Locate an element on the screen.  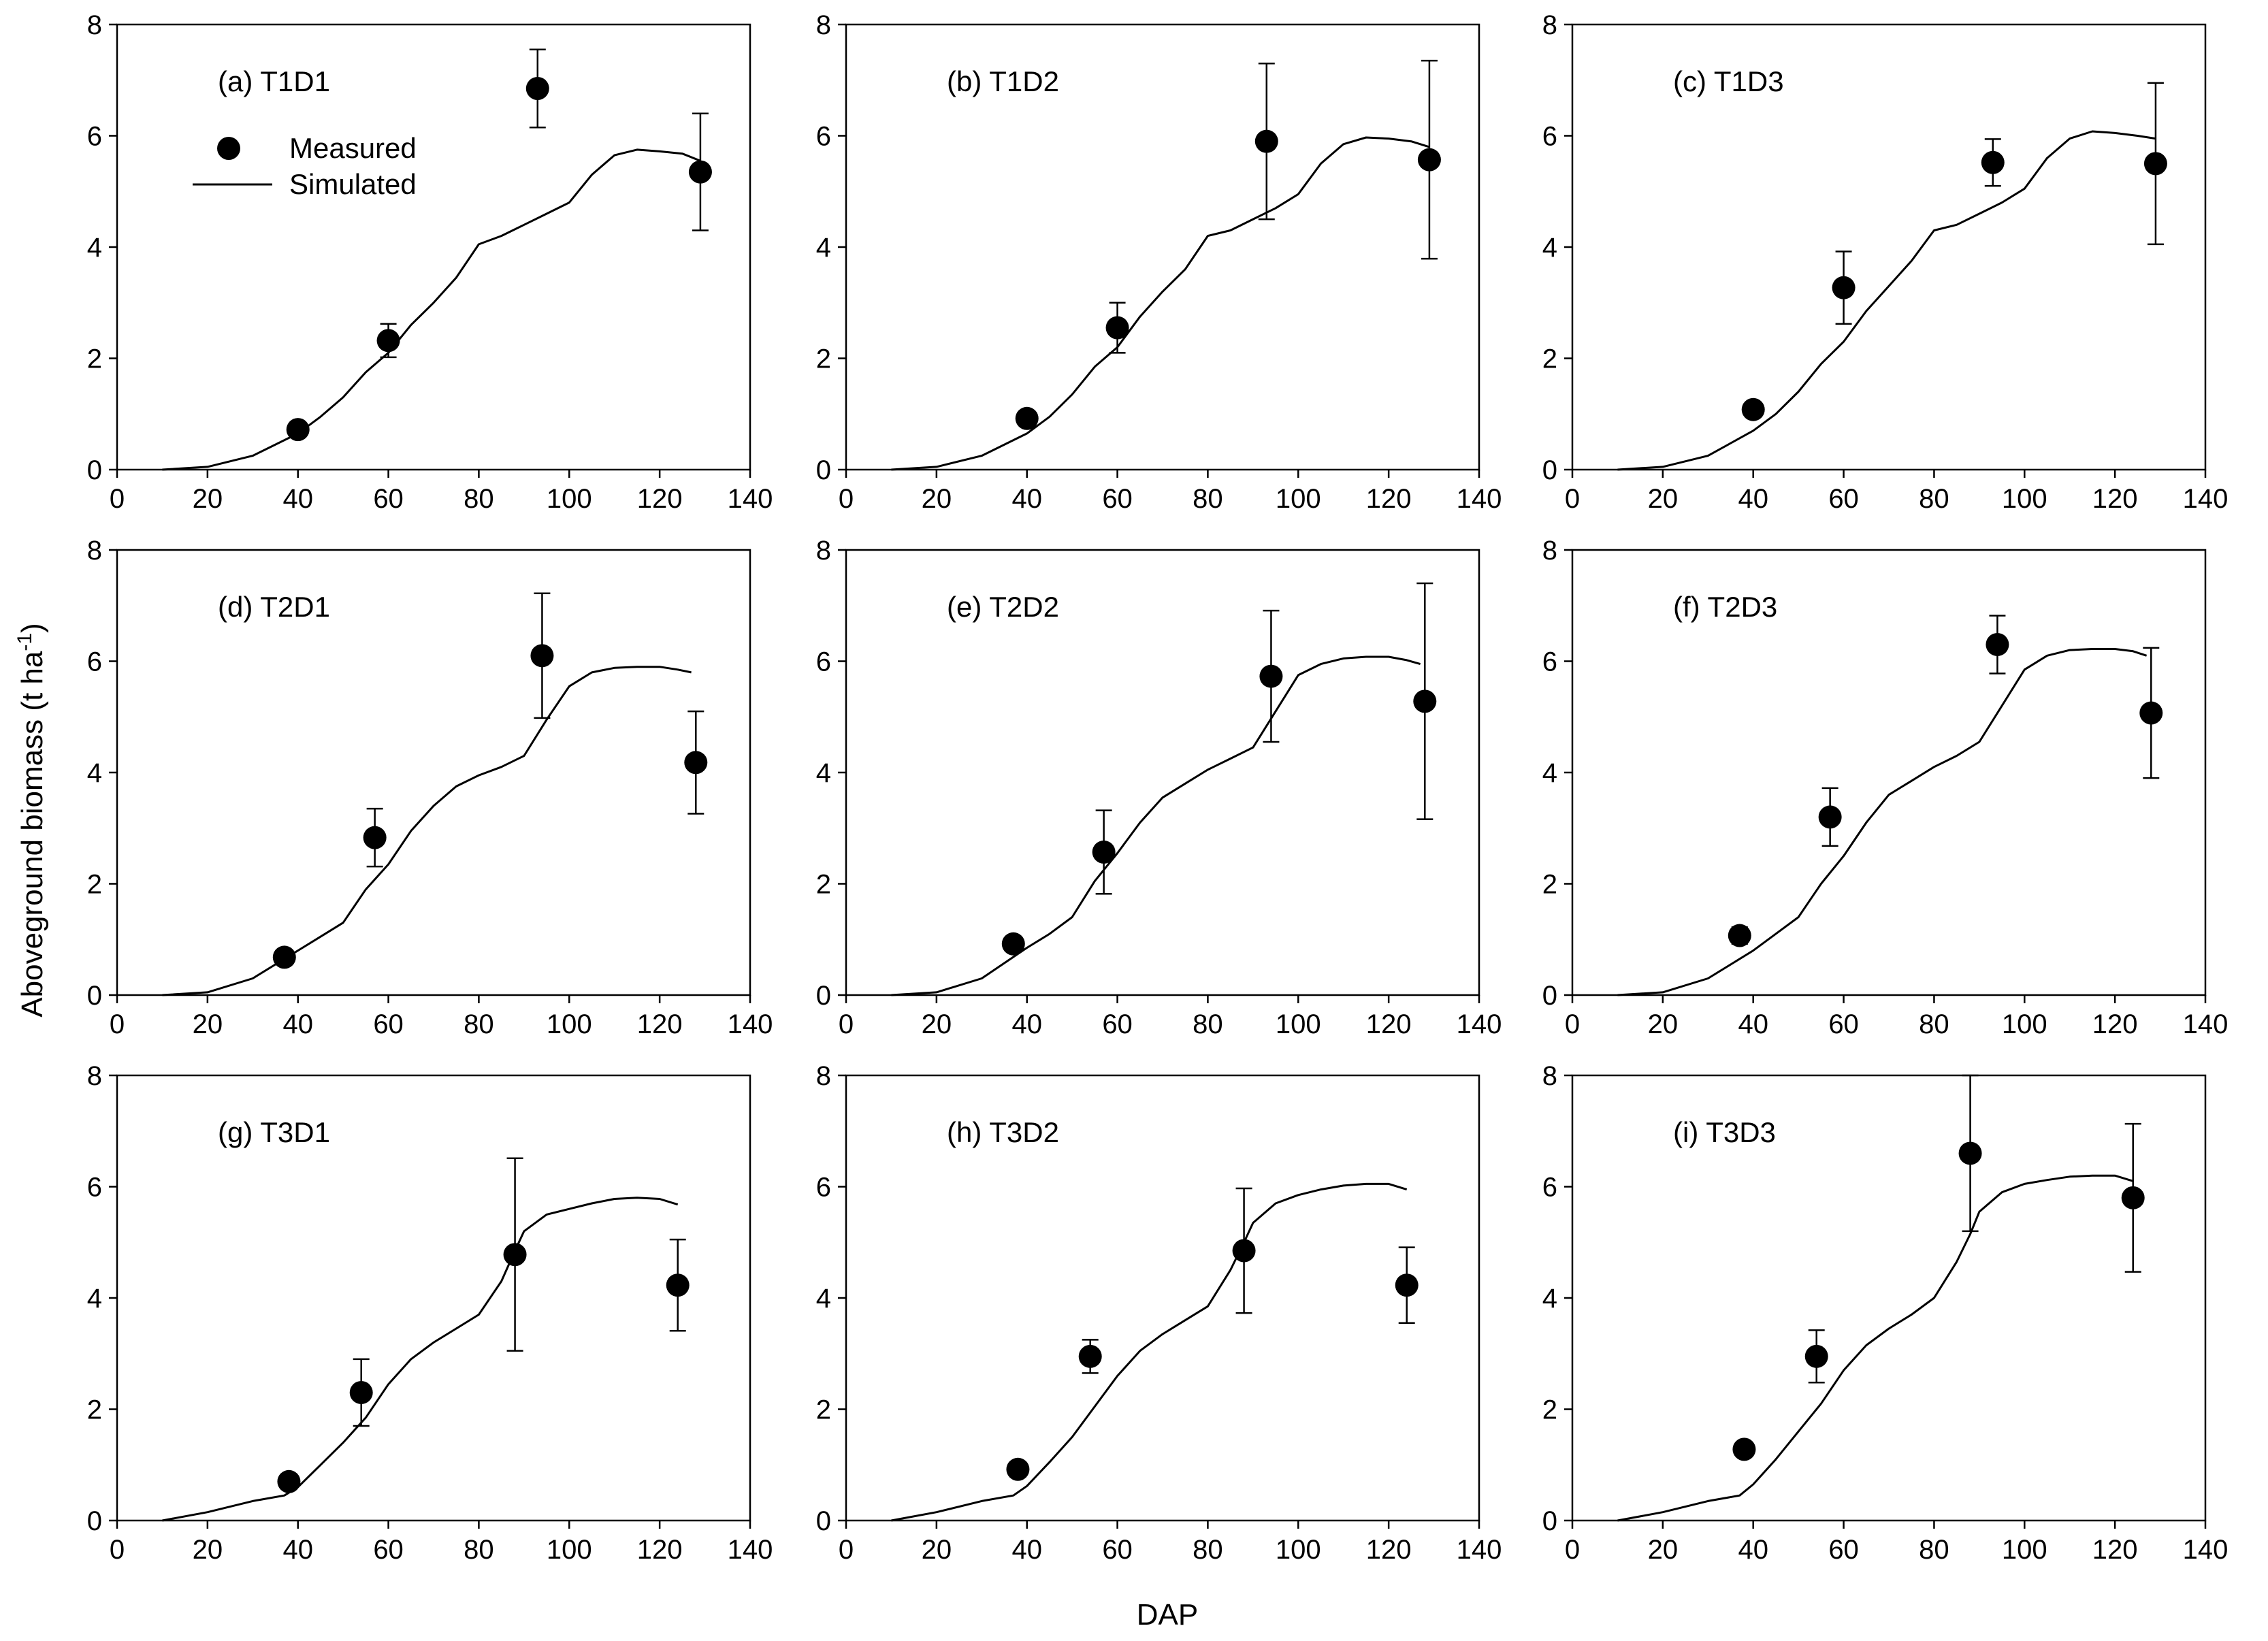
legend-simulated-label: Simulated is located at coordinates (353, 184).